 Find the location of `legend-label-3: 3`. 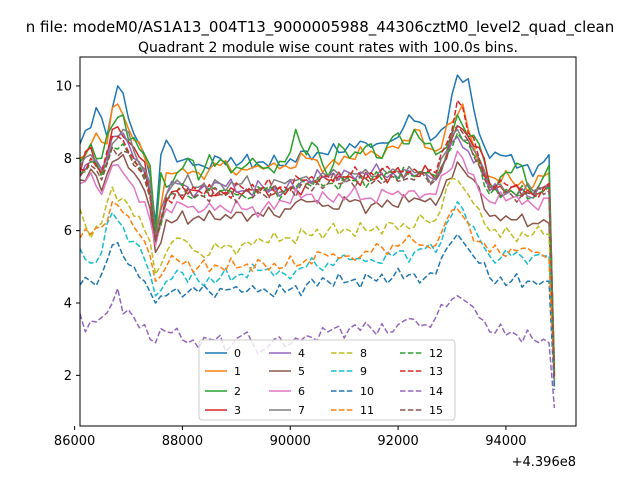

legend-label-3: 3 is located at coordinates (237, 410).